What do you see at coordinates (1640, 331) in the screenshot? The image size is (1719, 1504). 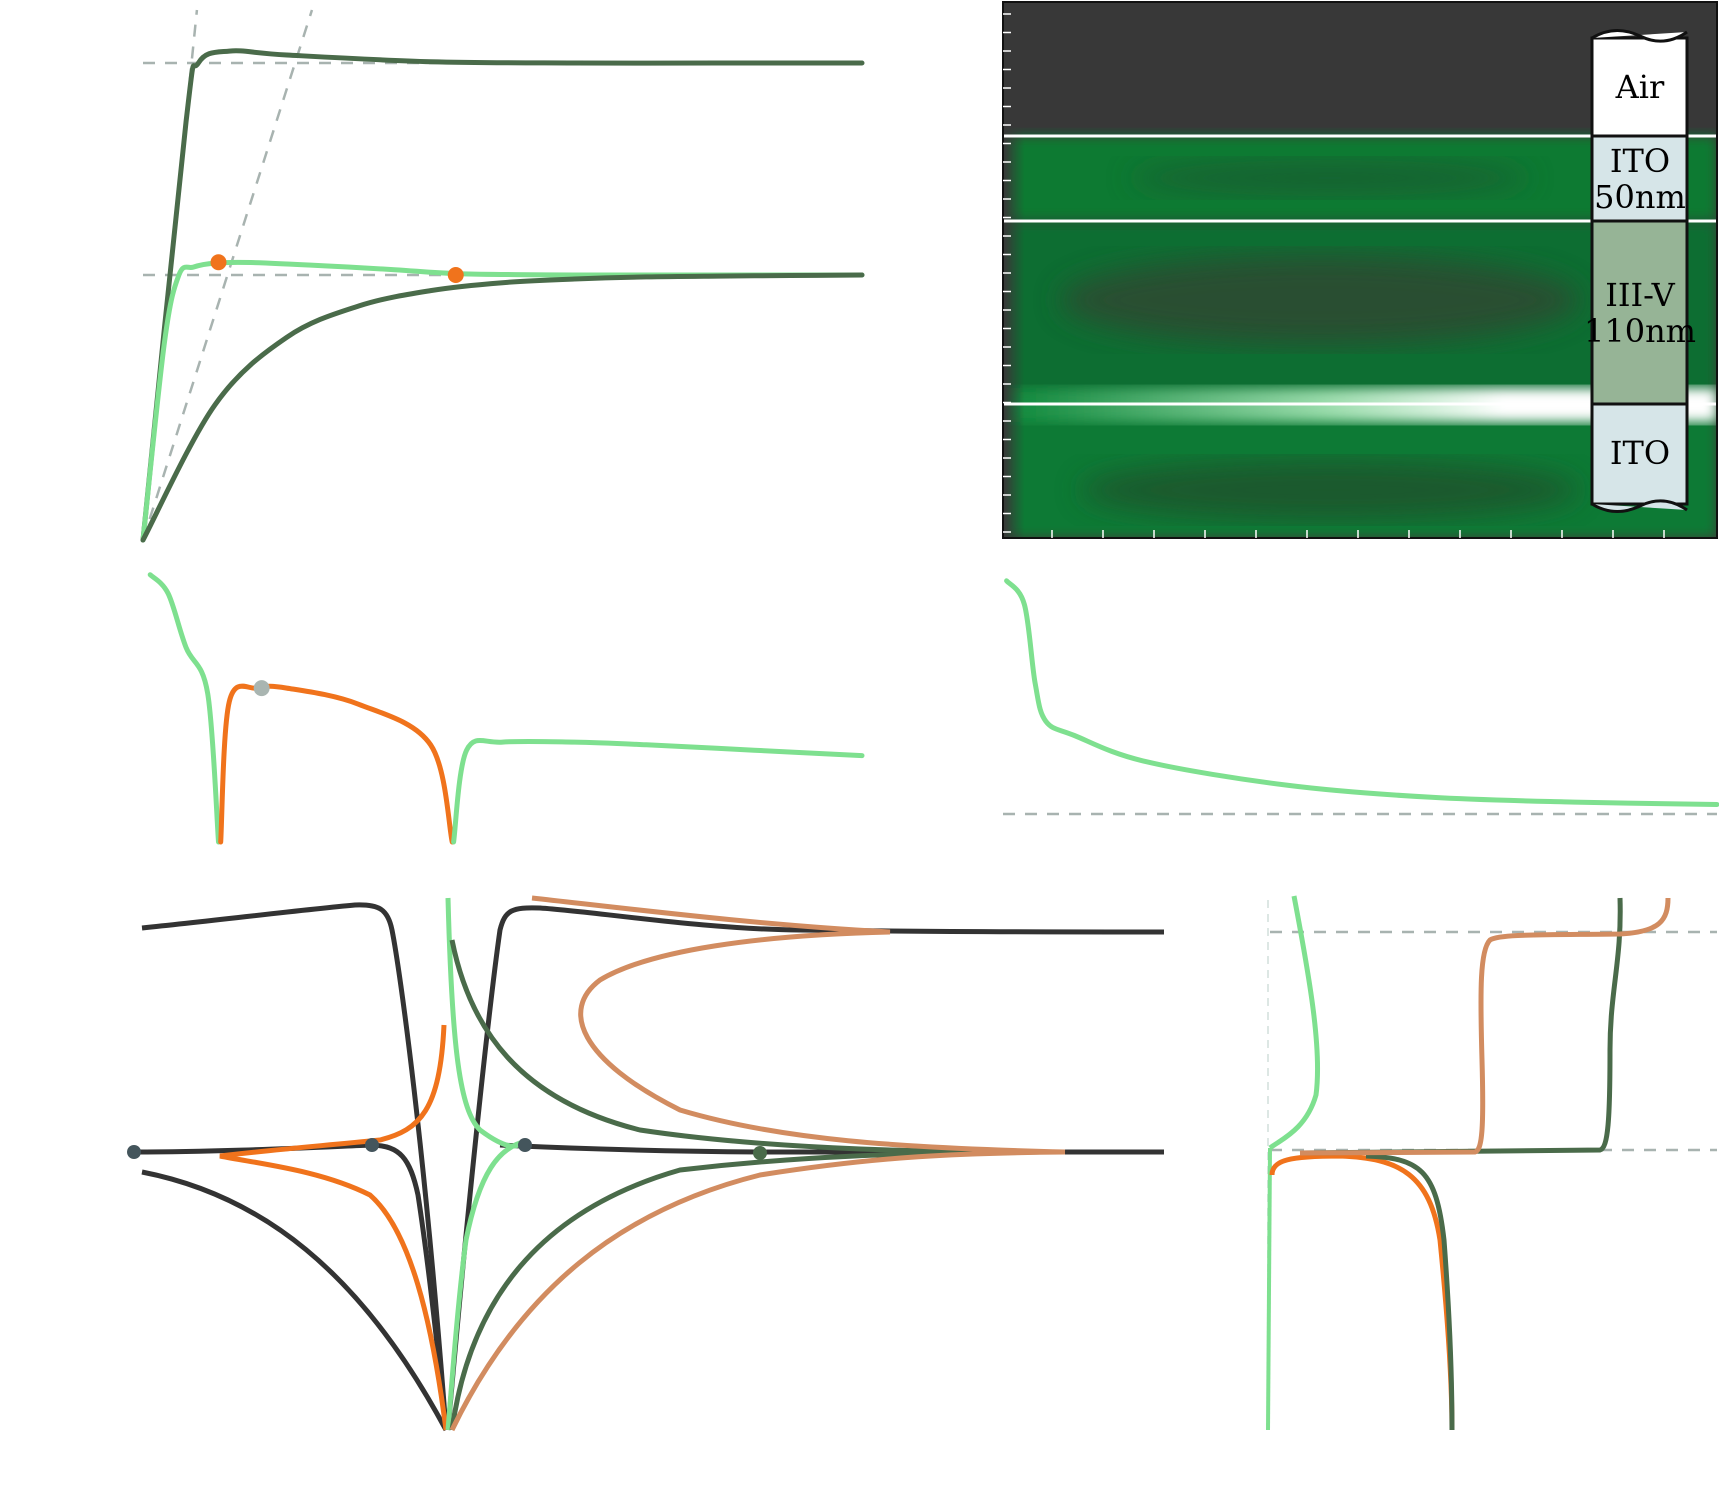 I see `layer-label-iiiv-line2: 110nm` at bounding box center [1640, 331].